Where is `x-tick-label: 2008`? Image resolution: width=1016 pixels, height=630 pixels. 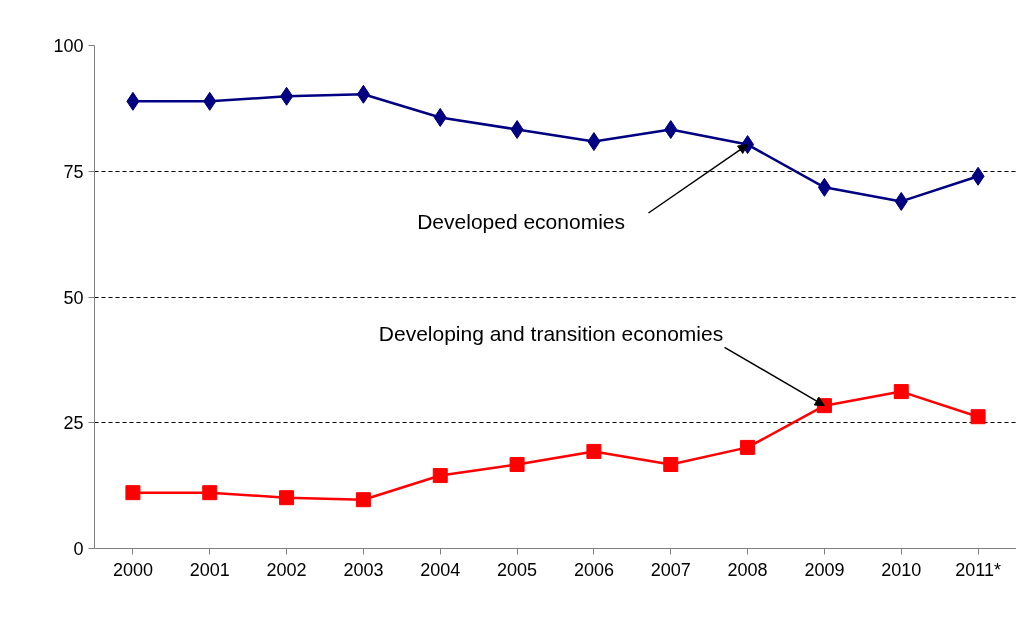
x-tick-label: 2008 is located at coordinates (747, 569).